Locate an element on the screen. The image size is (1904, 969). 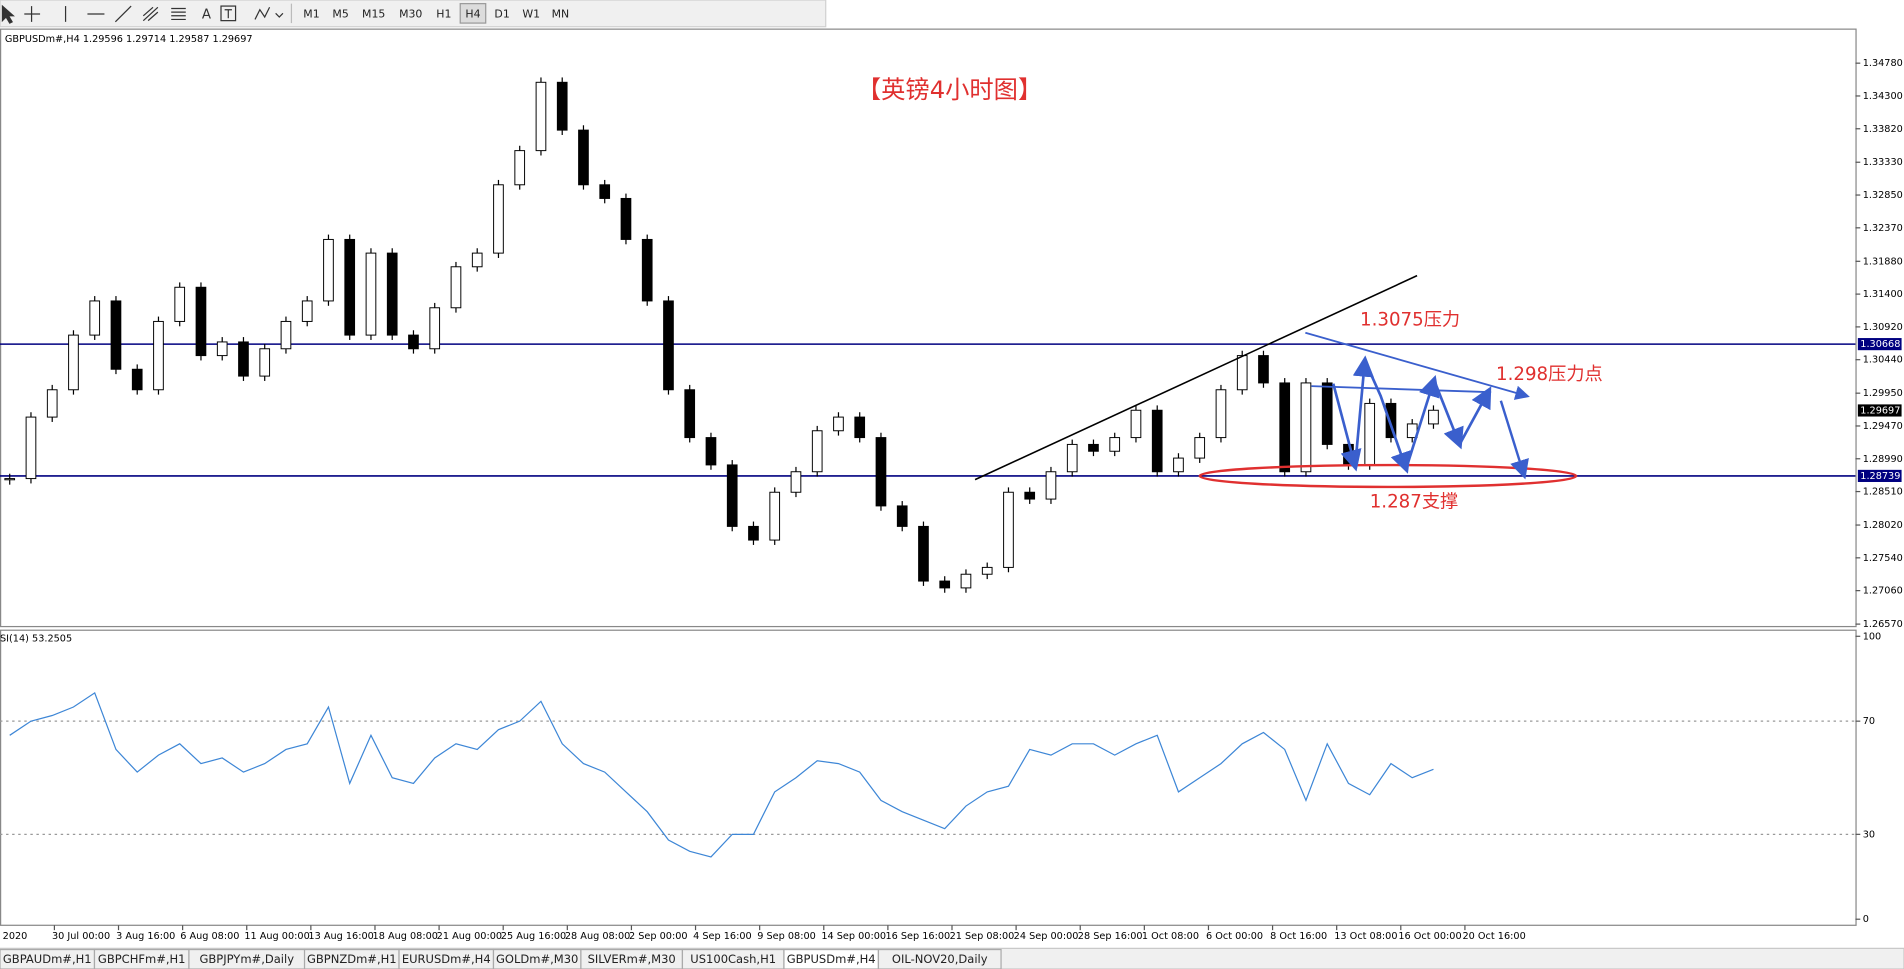
tab-label: GOLDm#,M30 is located at coordinates (537, 959).